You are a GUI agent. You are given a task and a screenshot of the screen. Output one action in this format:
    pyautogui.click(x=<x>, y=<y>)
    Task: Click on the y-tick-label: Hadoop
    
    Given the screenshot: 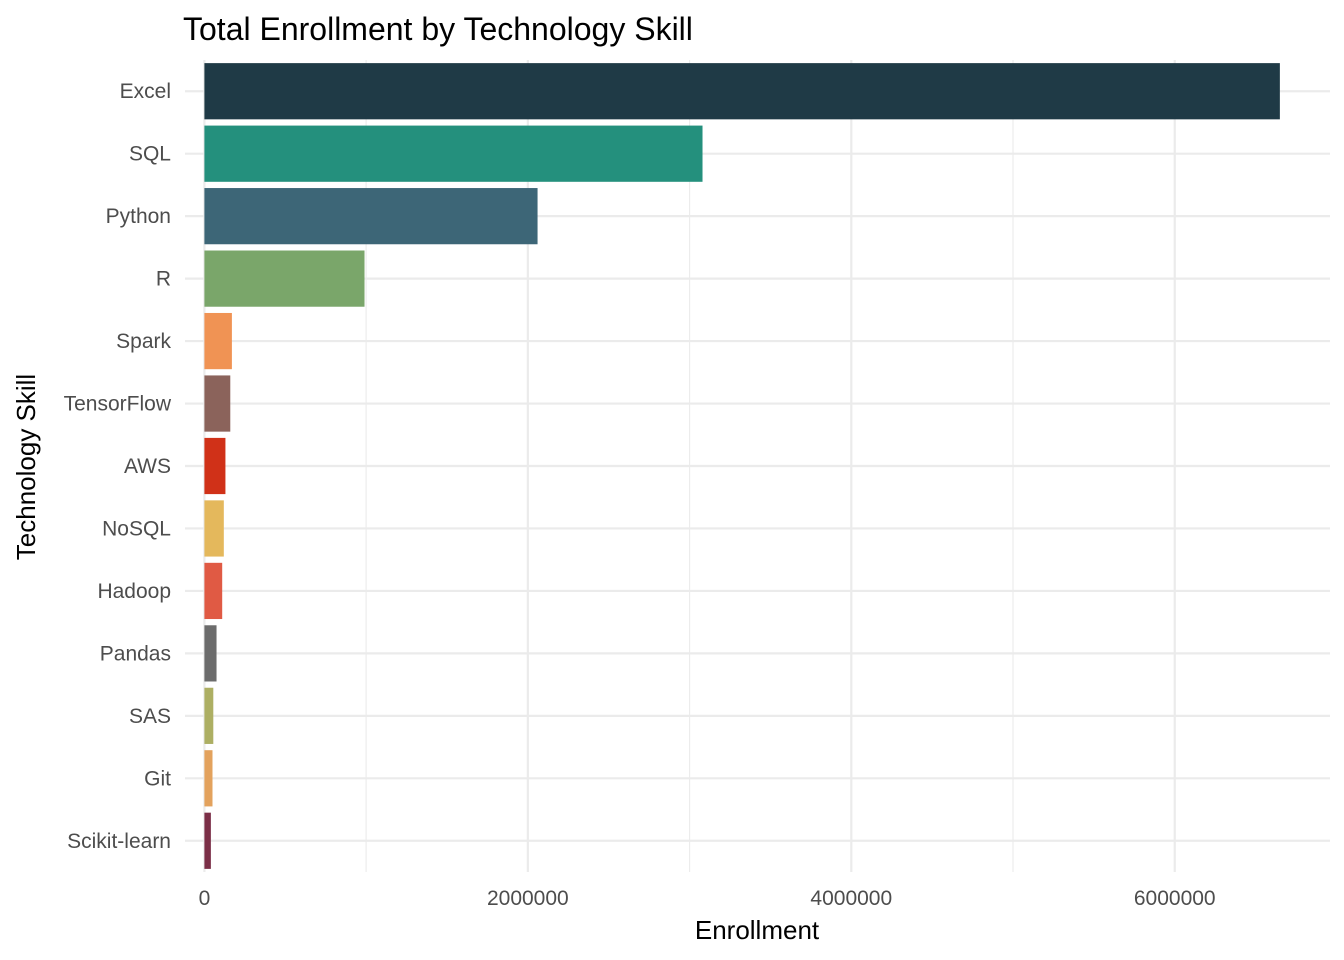 What is the action you would take?
    pyautogui.click(x=134, y=591)
    